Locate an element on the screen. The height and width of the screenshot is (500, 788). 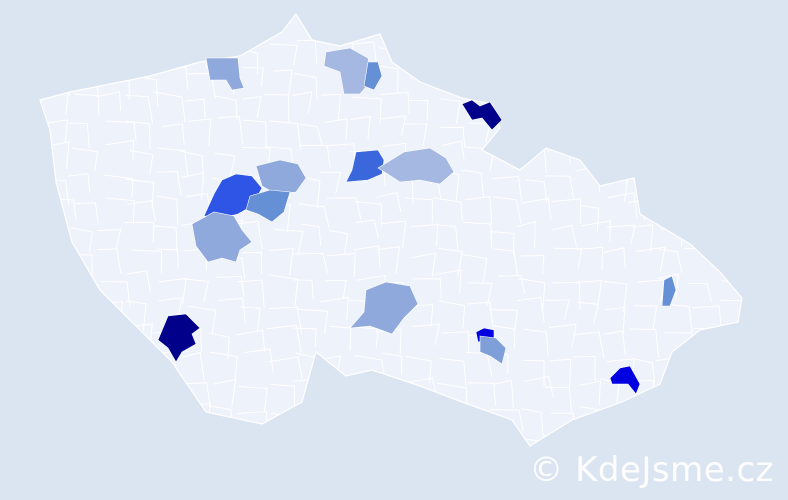
district-south-east is located at coordinates (625, 380).